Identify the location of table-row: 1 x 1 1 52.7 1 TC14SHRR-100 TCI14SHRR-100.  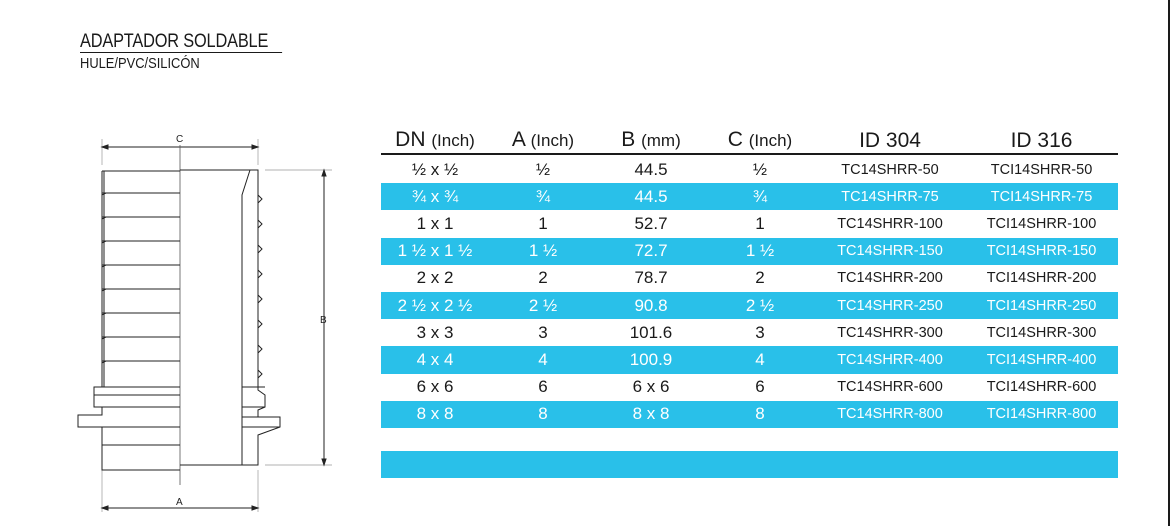
(749, 223).